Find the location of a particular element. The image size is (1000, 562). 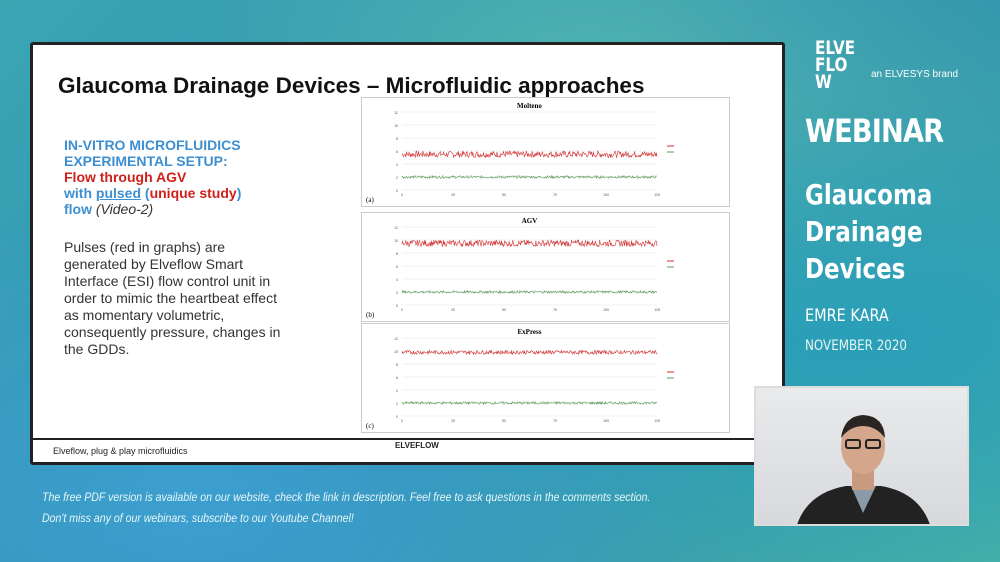

chart-molteno: Molteno 0 2 4 6 8 10 12 0 25 50 75 100 125 (a) is located at coordinates (520, 153).